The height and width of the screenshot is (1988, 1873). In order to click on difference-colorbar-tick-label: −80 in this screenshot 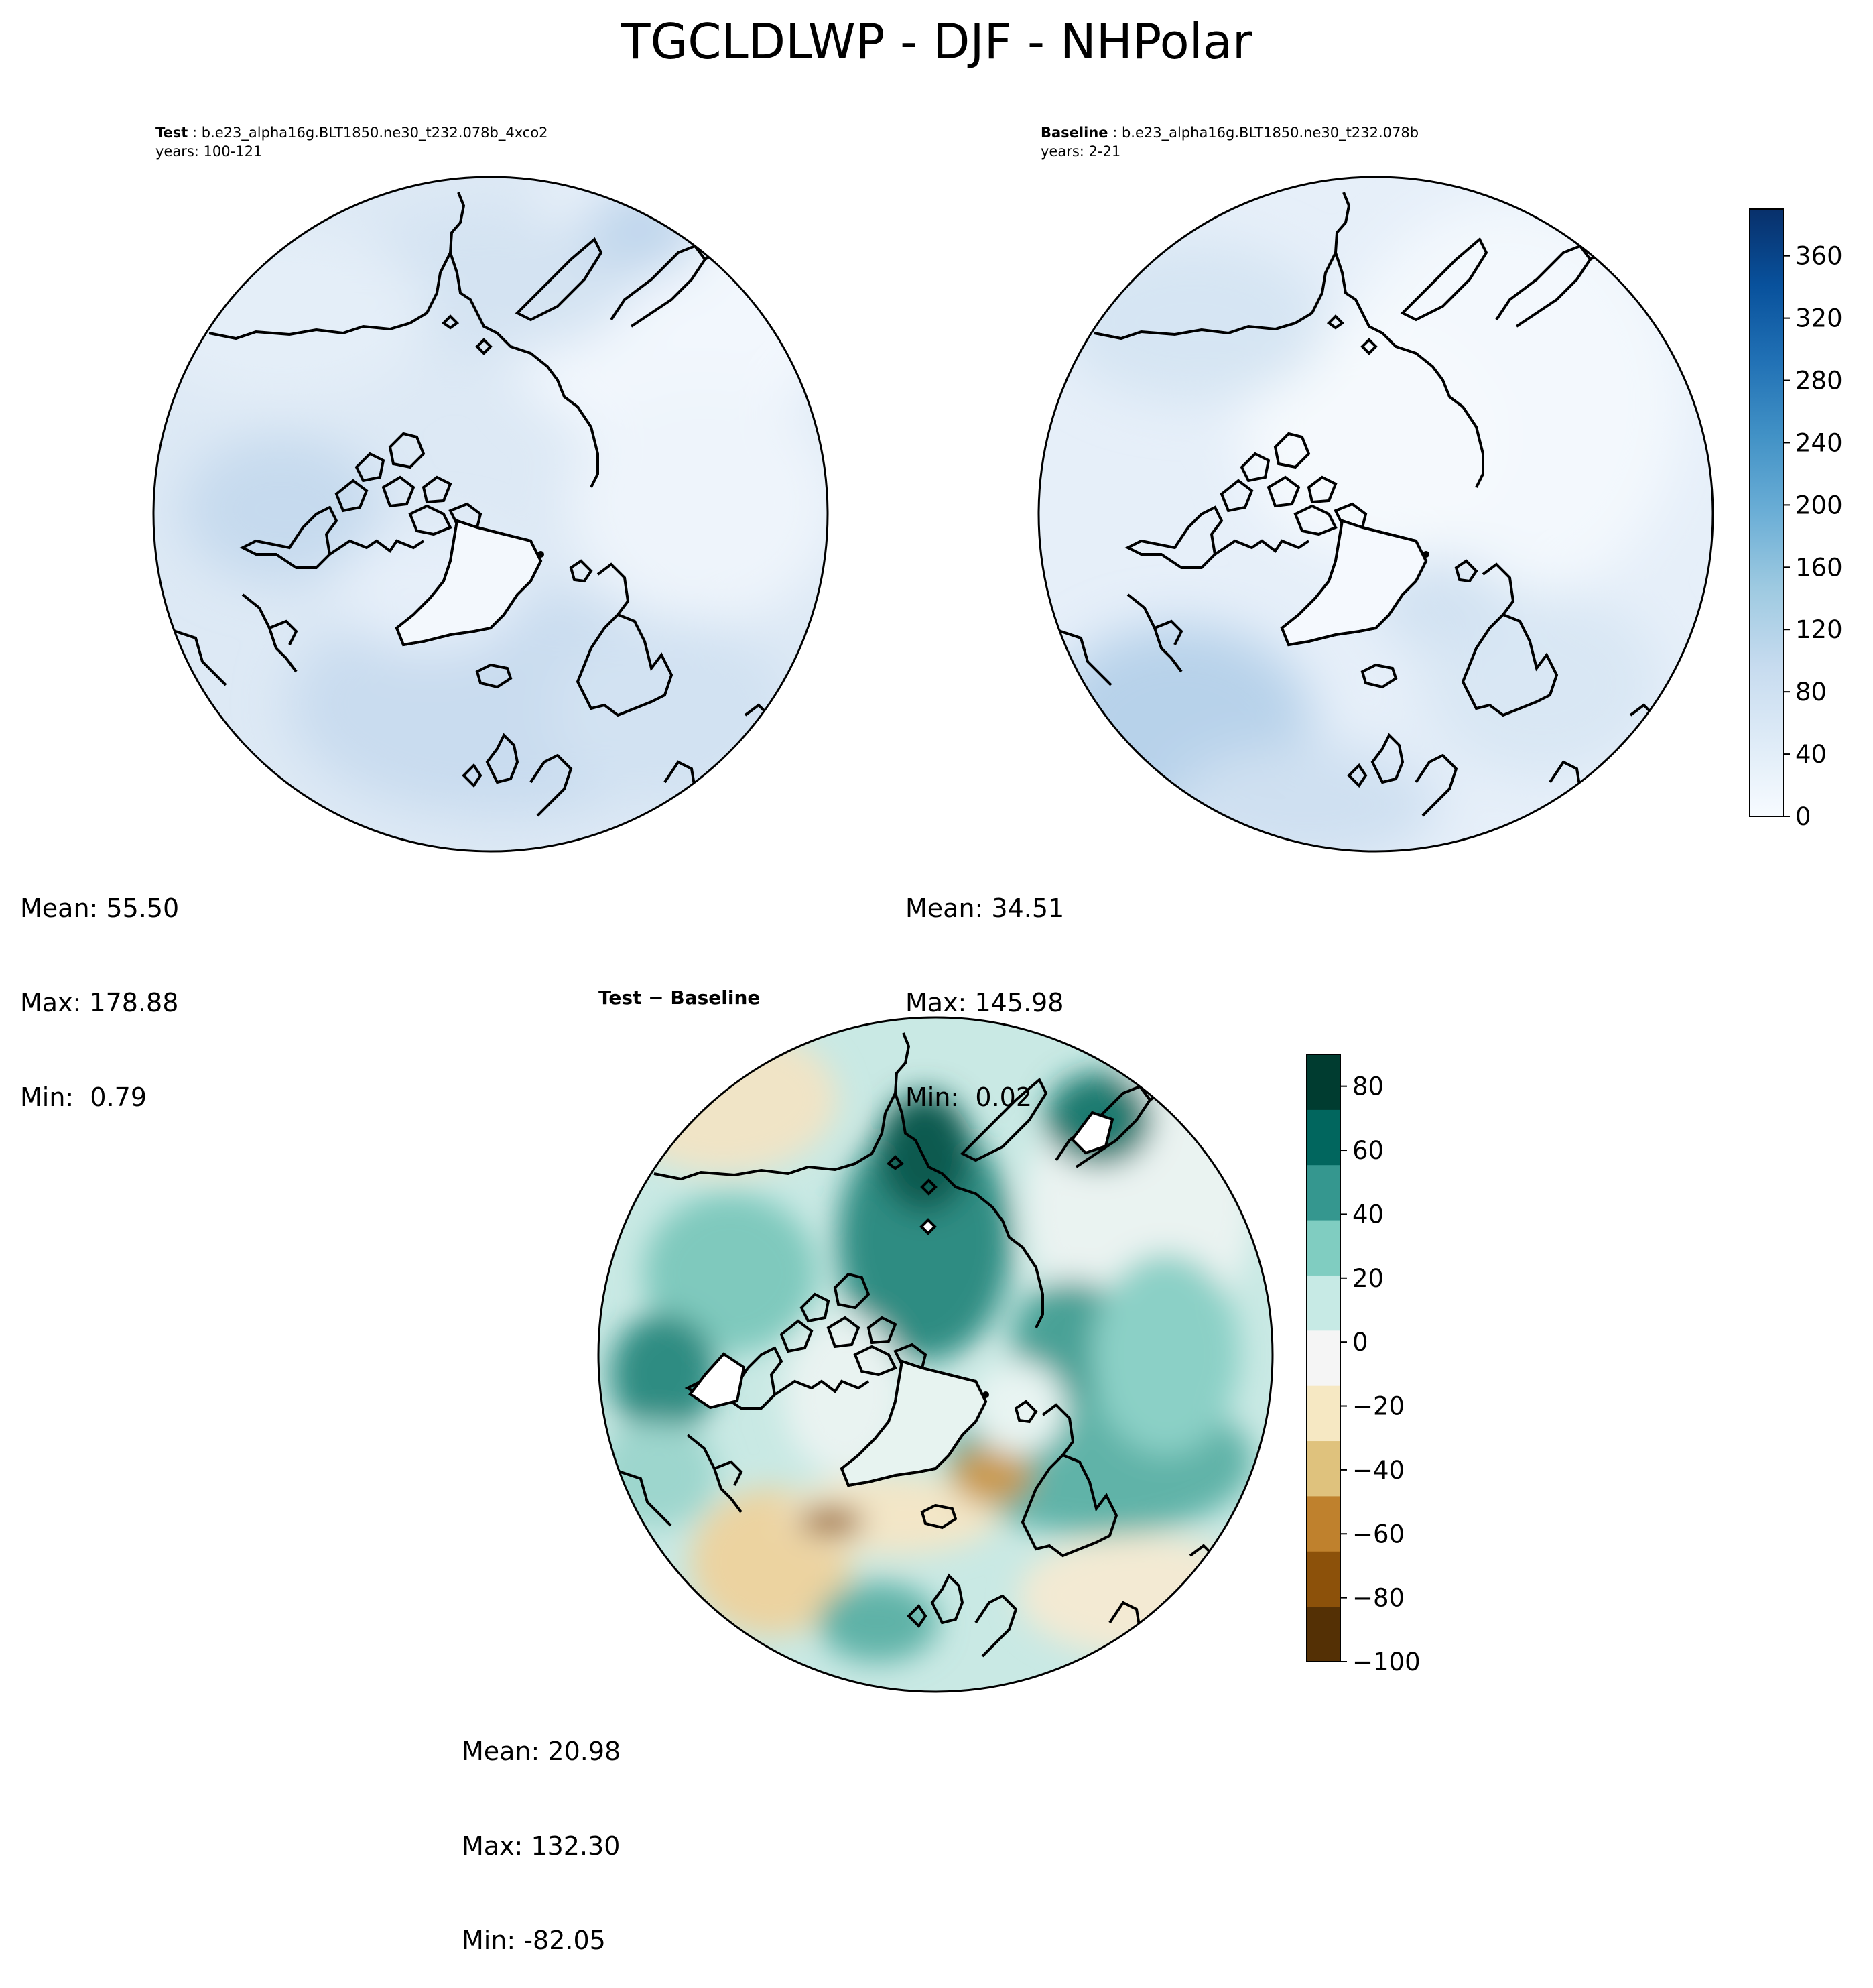, I will do `click(1378, 1598)`.